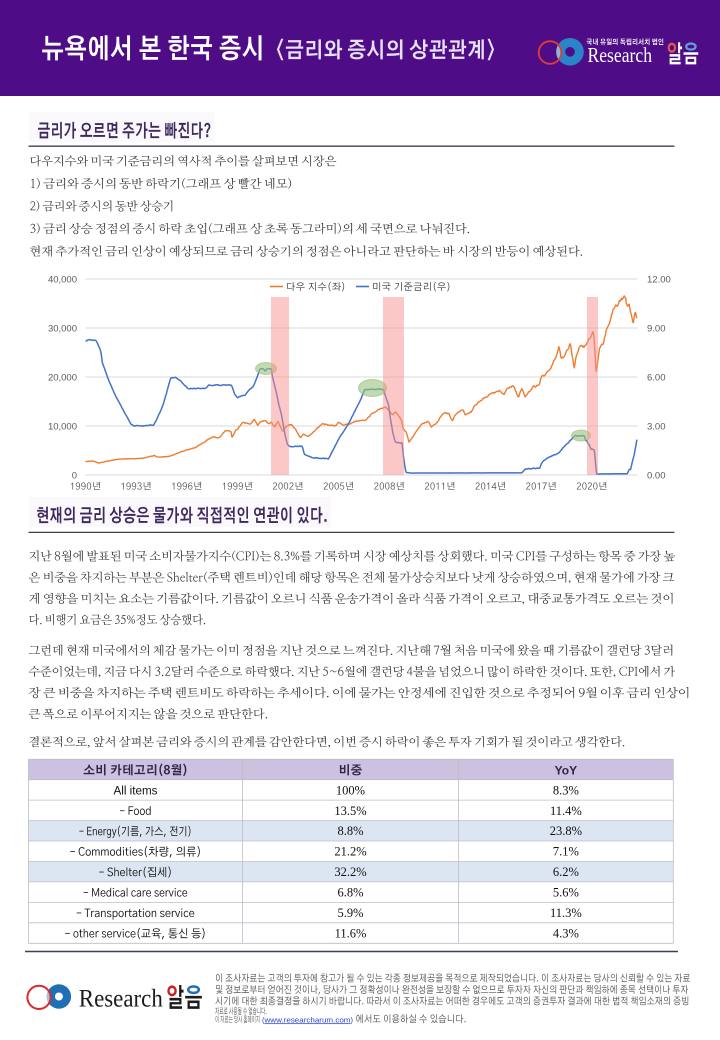 The width and height of the screenshot is (720, 1040). I want to click on svg-text: 20,000, so click(62, 378).